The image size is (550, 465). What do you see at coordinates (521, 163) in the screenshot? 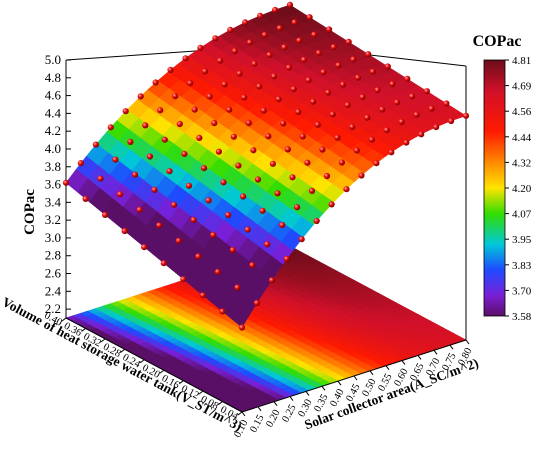
I see `colorbar-tick-label: 4.32` at bounding box center [521, 163].